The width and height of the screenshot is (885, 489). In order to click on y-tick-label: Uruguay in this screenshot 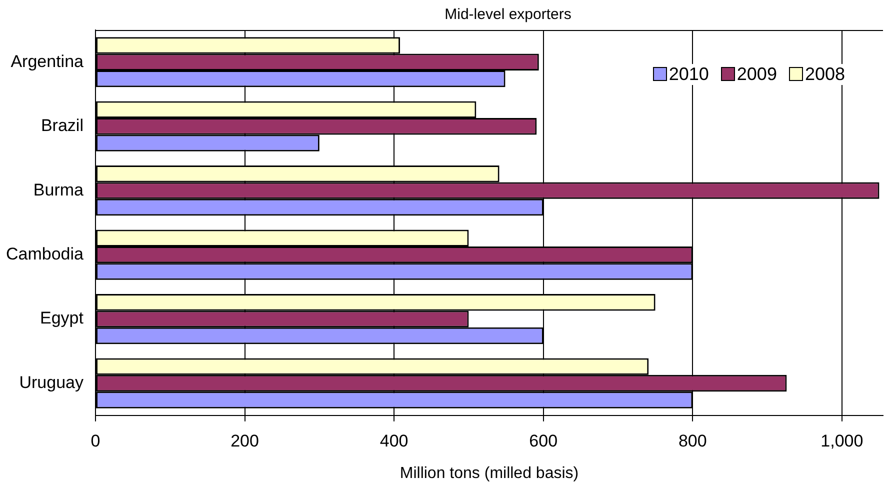, I will do `click(51, 382)`.